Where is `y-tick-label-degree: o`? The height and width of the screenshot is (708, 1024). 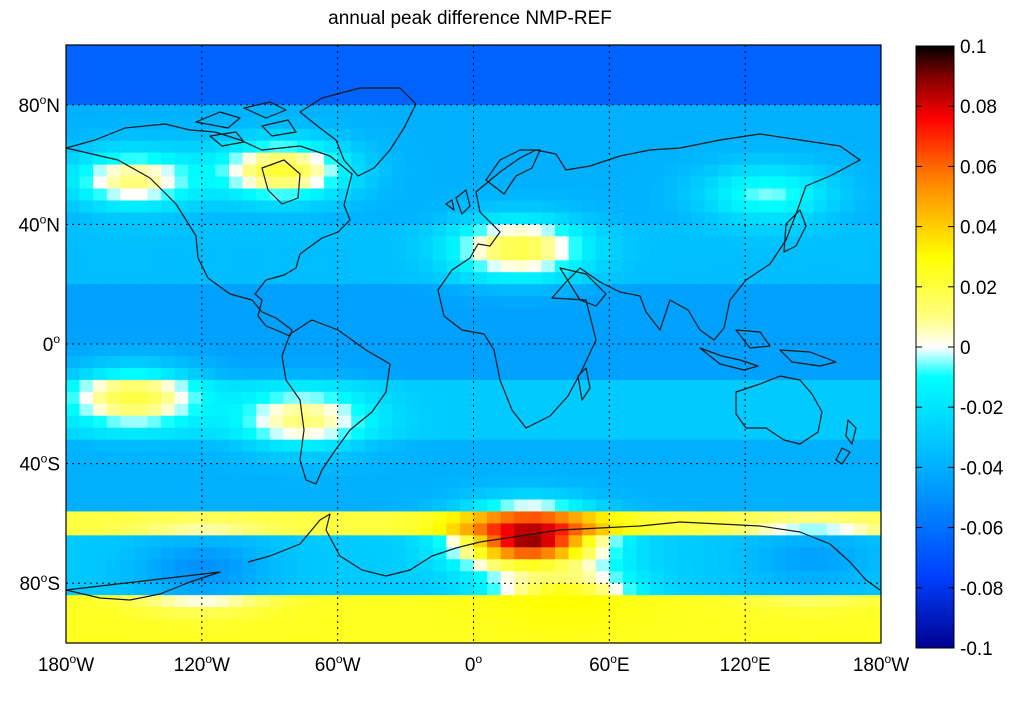 y-tick-label-degree: o is located at coordinates (56, 339).